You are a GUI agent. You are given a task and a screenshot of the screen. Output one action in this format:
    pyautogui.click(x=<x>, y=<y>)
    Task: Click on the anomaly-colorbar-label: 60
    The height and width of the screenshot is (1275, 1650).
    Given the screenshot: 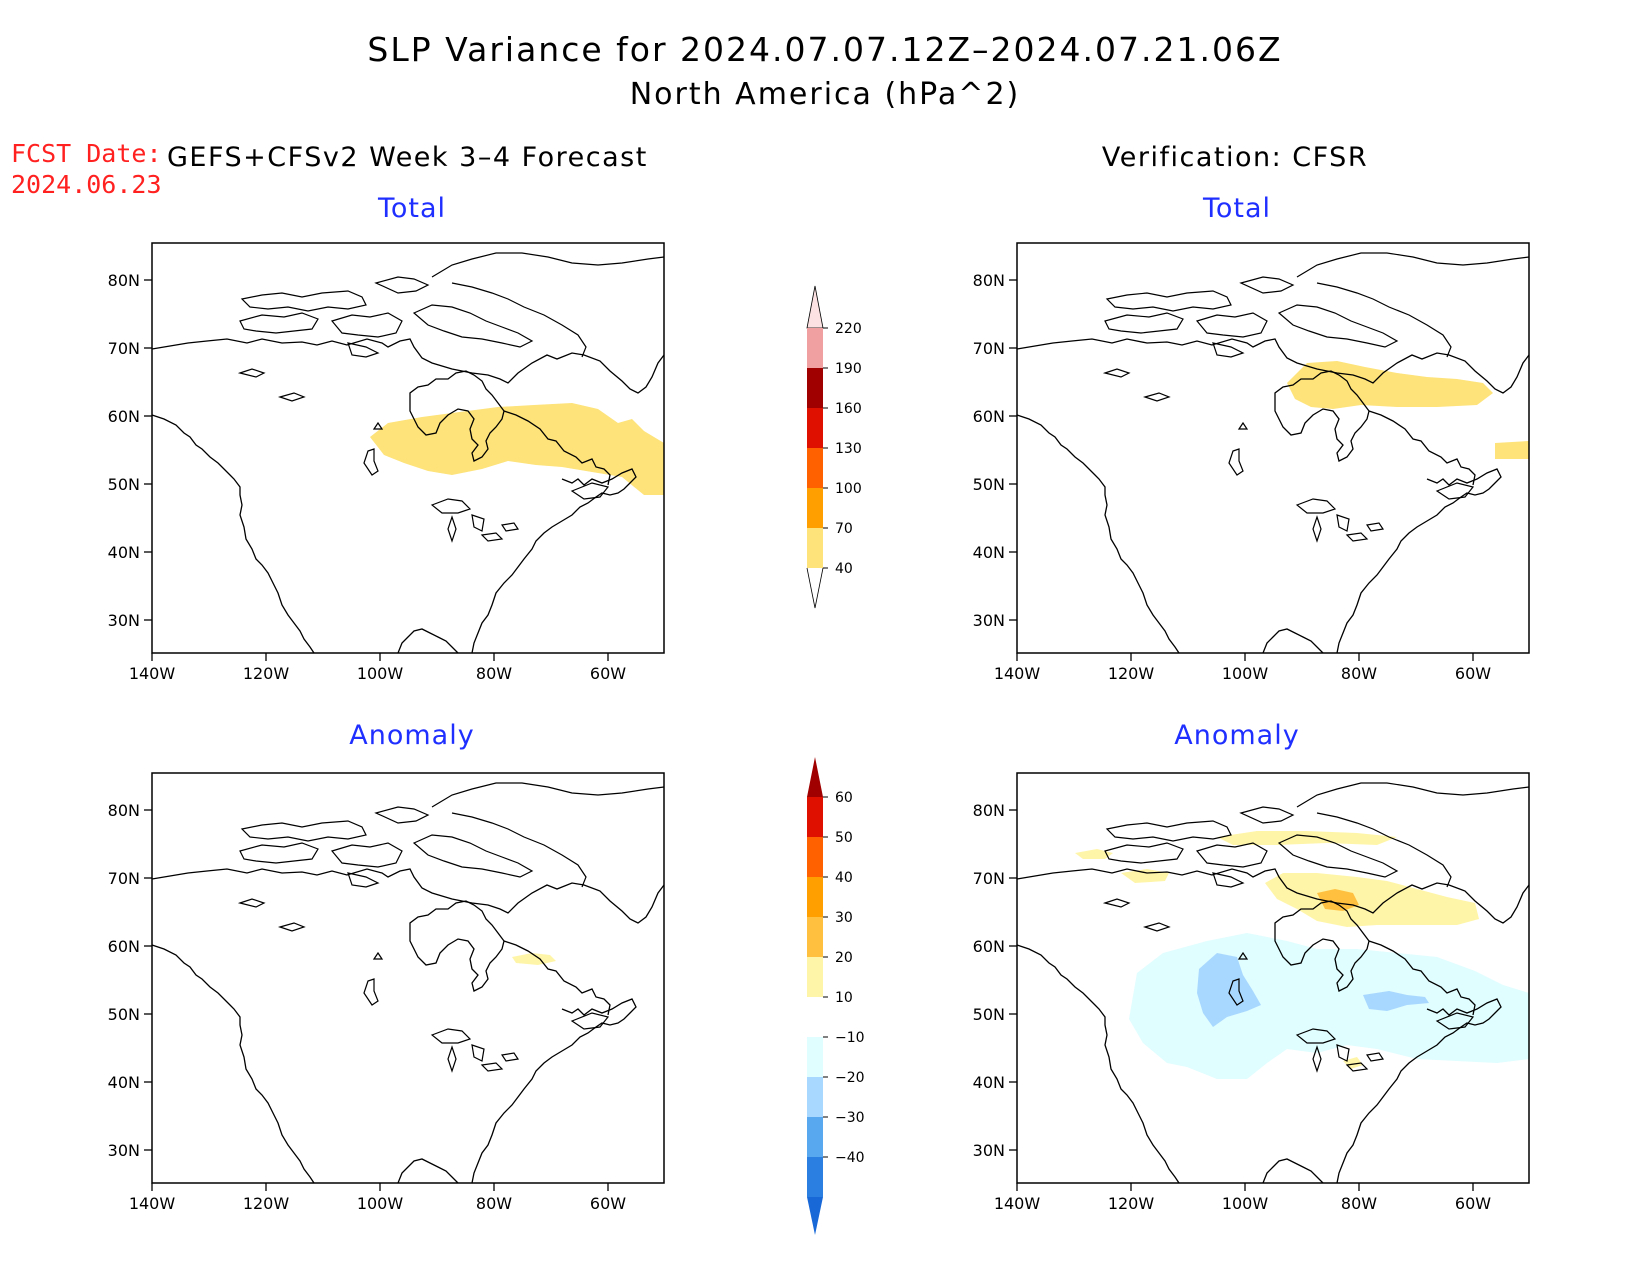 What is the action you would take?
    pyautogui.click(x=844, y=798)
    